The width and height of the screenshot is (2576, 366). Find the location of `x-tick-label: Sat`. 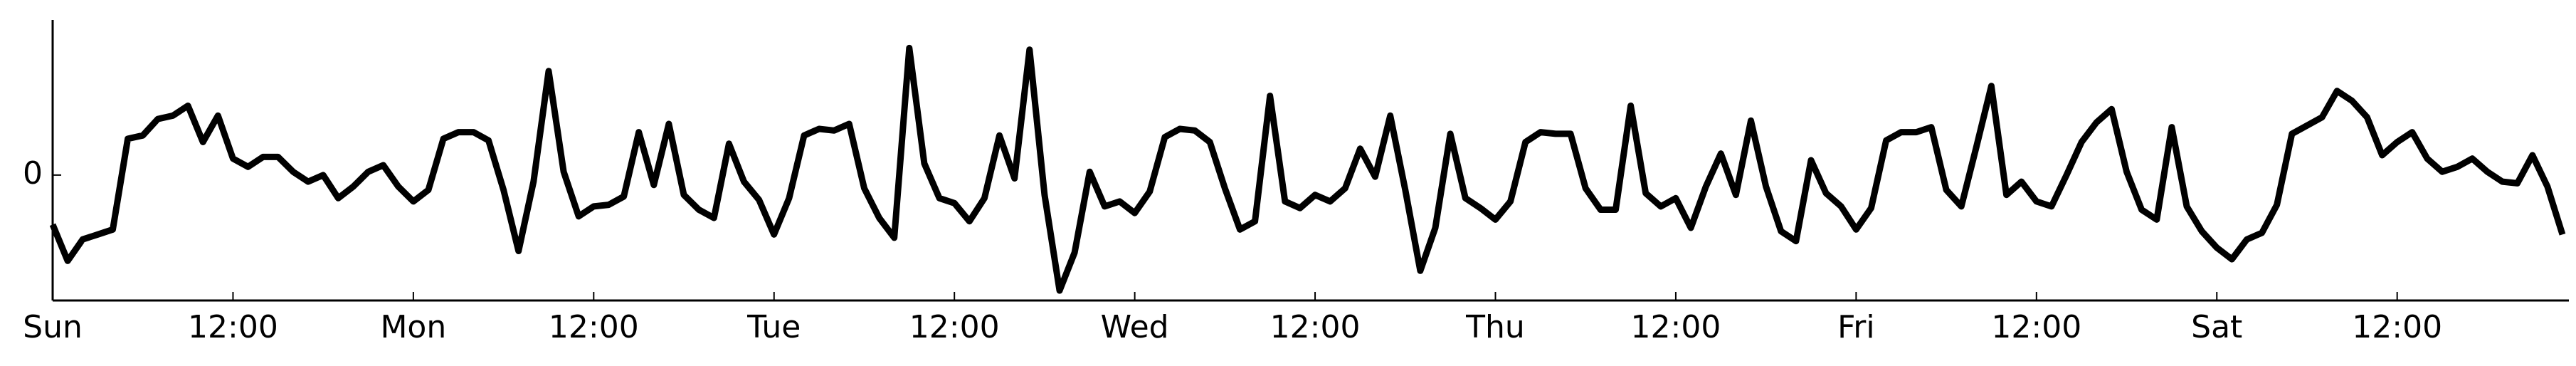

x-tick-label: Sat is located at coordinates (2216, 327).